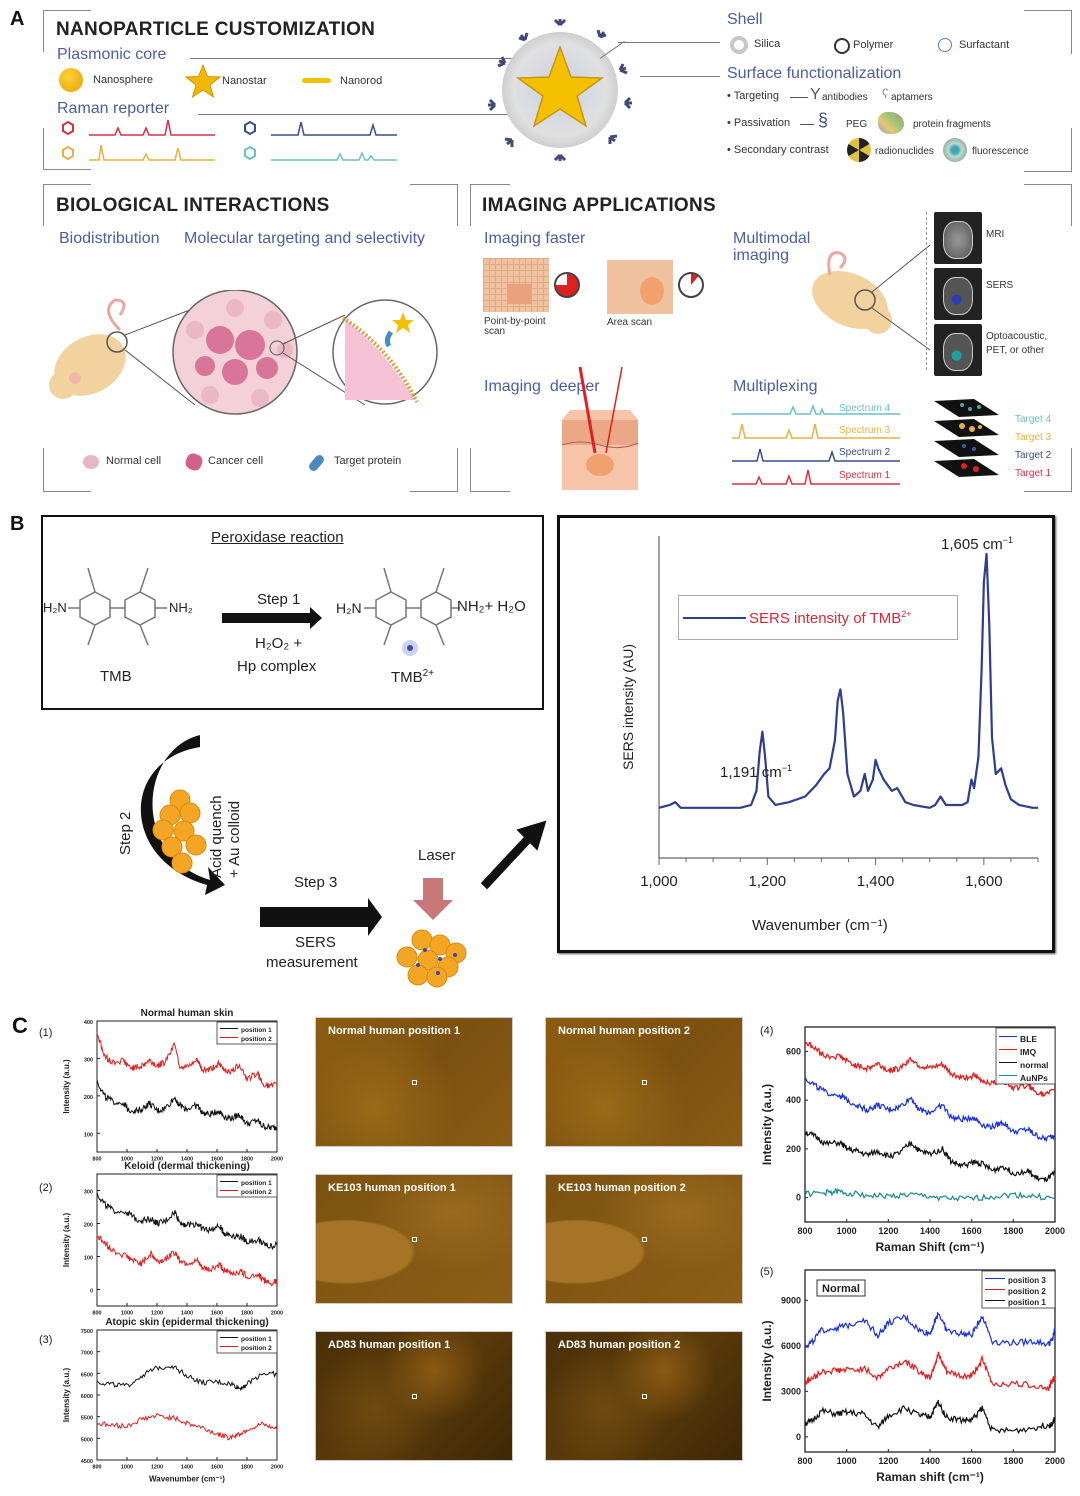 Image resolution: width=1080 pixels, height=1496 pixels. I want to click on micrograph-image: AD83 human position 1, so click(414, 1396).